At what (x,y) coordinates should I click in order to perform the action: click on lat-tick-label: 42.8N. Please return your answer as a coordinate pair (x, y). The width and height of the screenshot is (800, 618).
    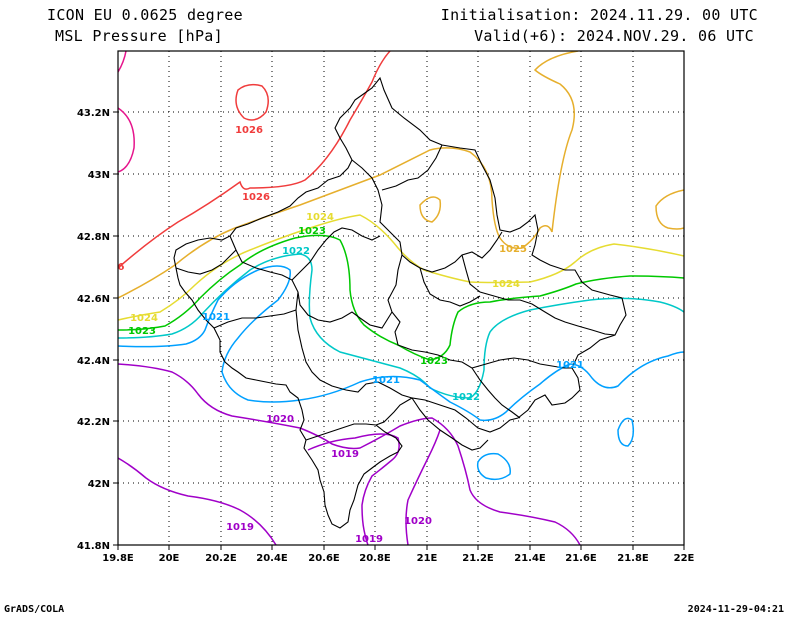
    Looking at the image, I should click on (93, 237).